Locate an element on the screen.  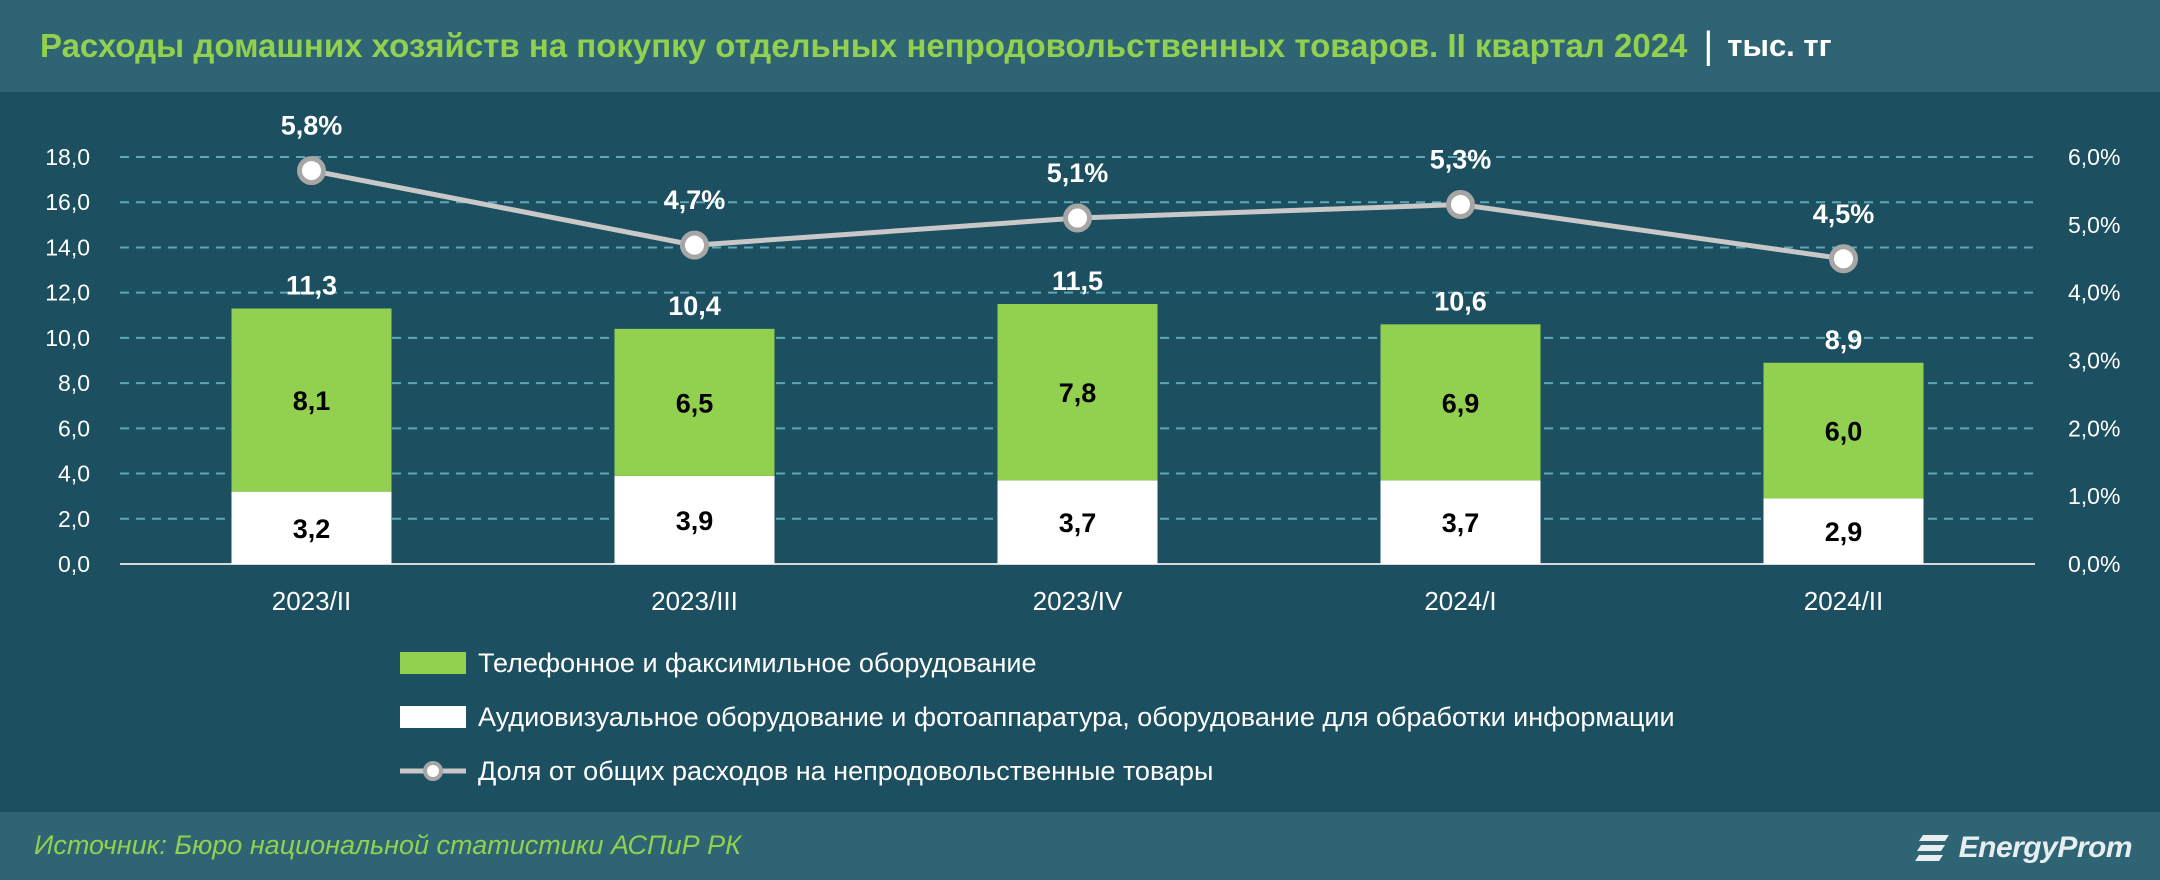
data-label-total: 11,3 is located at coordinates (311, 285).